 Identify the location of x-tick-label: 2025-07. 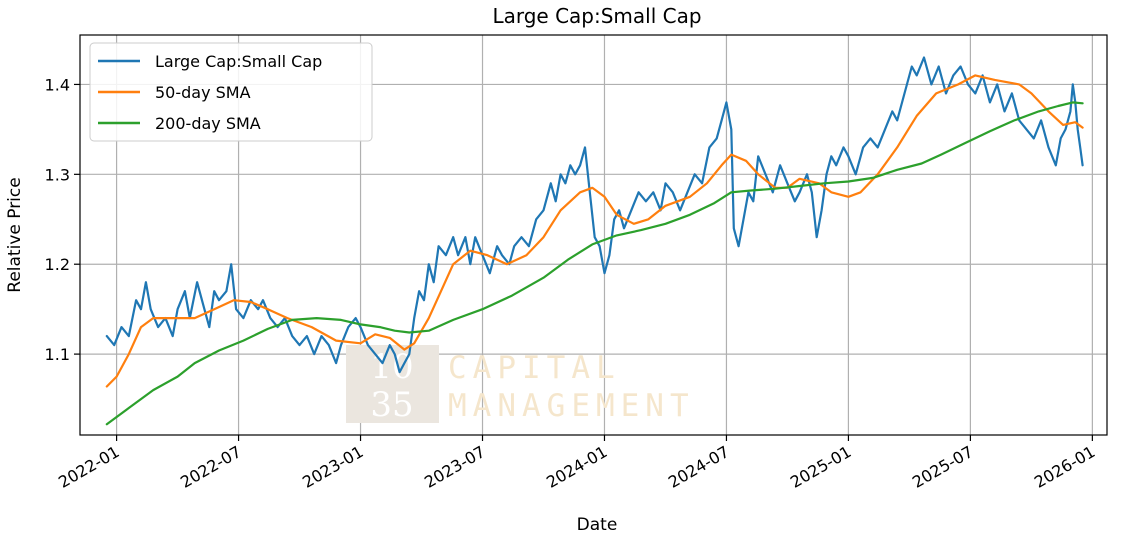
(942, 467).